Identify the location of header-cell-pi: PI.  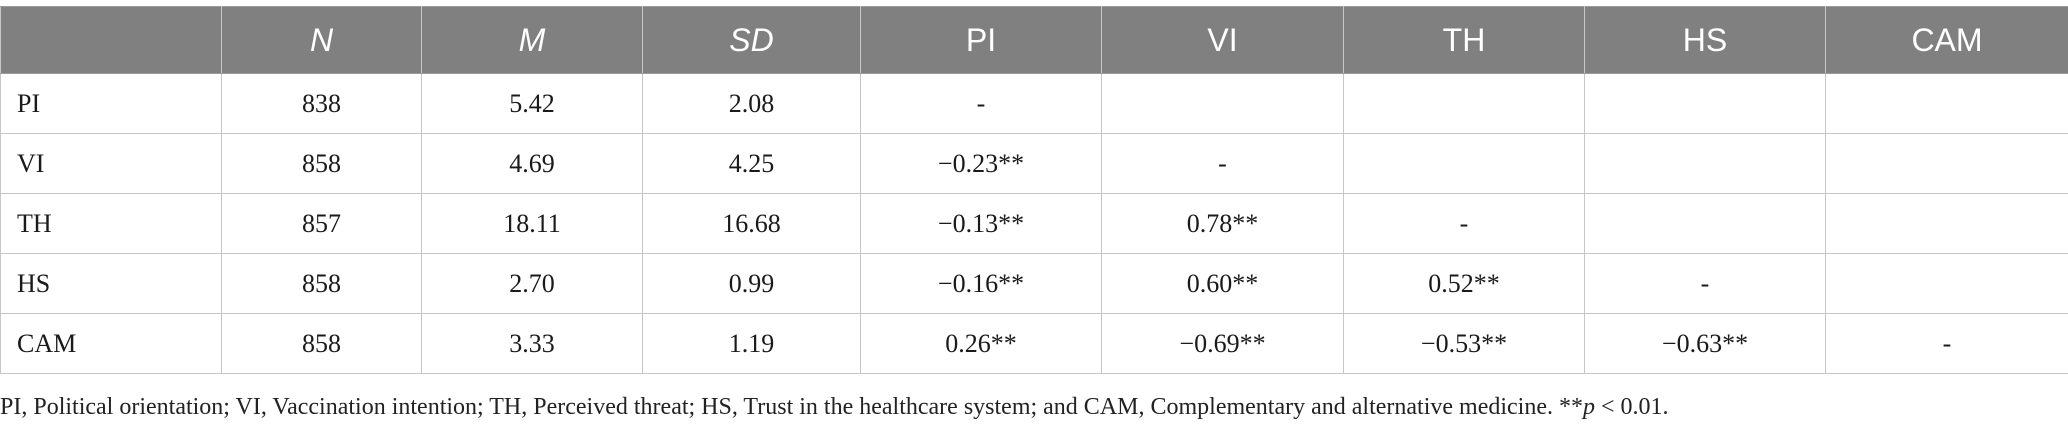
(981, 40).